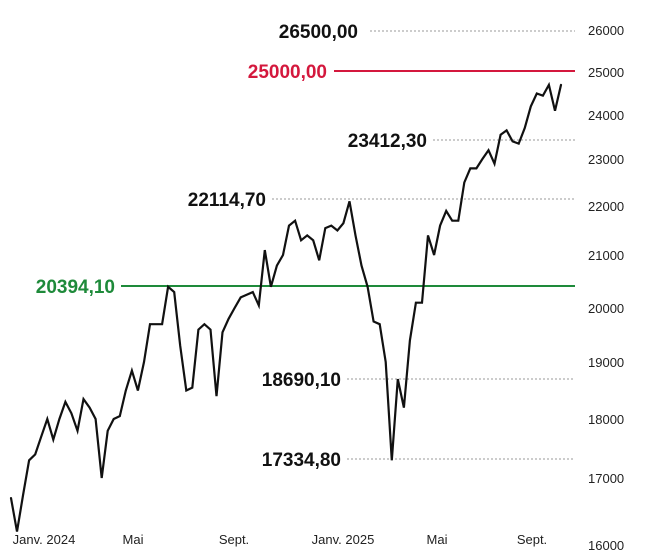  Describe the element at coordinates (234, 539) in the screenshot. I see `x-tick-label-2: Sept.` at that location.